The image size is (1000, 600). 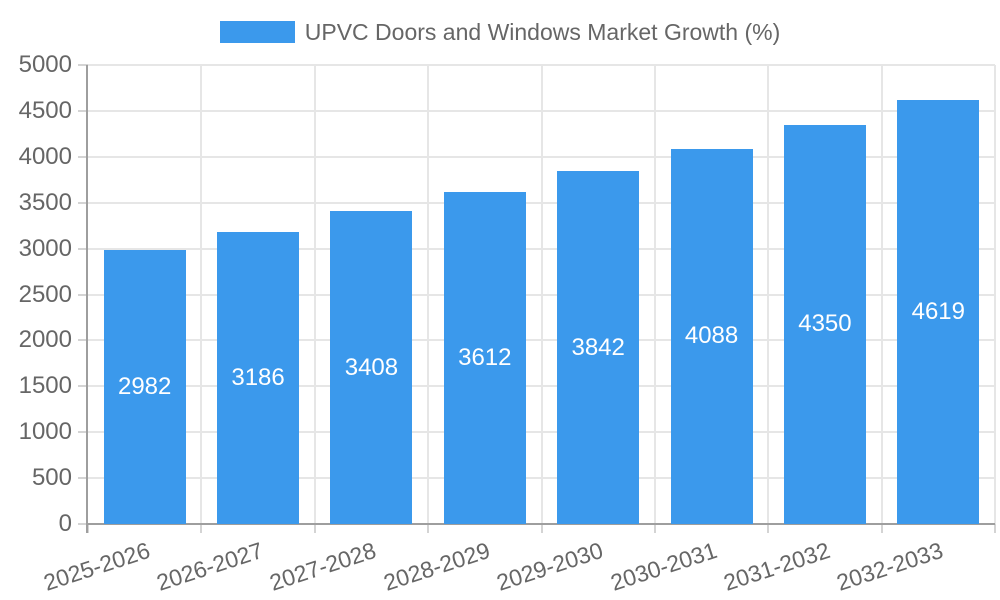 I want to click on bar-value-label: 3186, so click(x=258, y=377).